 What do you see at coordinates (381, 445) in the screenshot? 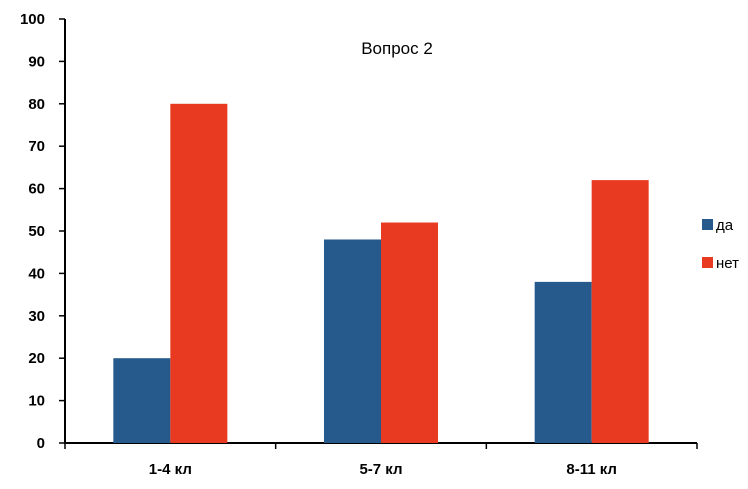
I see `x-axis` at bounding box center [381, 445].